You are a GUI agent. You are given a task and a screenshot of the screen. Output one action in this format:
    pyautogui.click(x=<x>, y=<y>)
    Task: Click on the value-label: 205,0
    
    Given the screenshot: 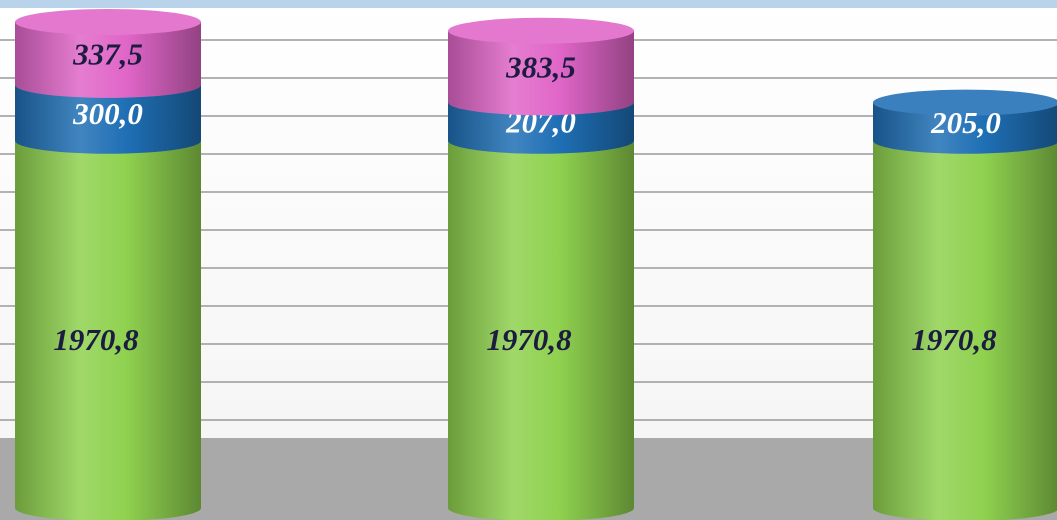 What is the action you would take?
    pyautogui.click(x=965, y=122)
    